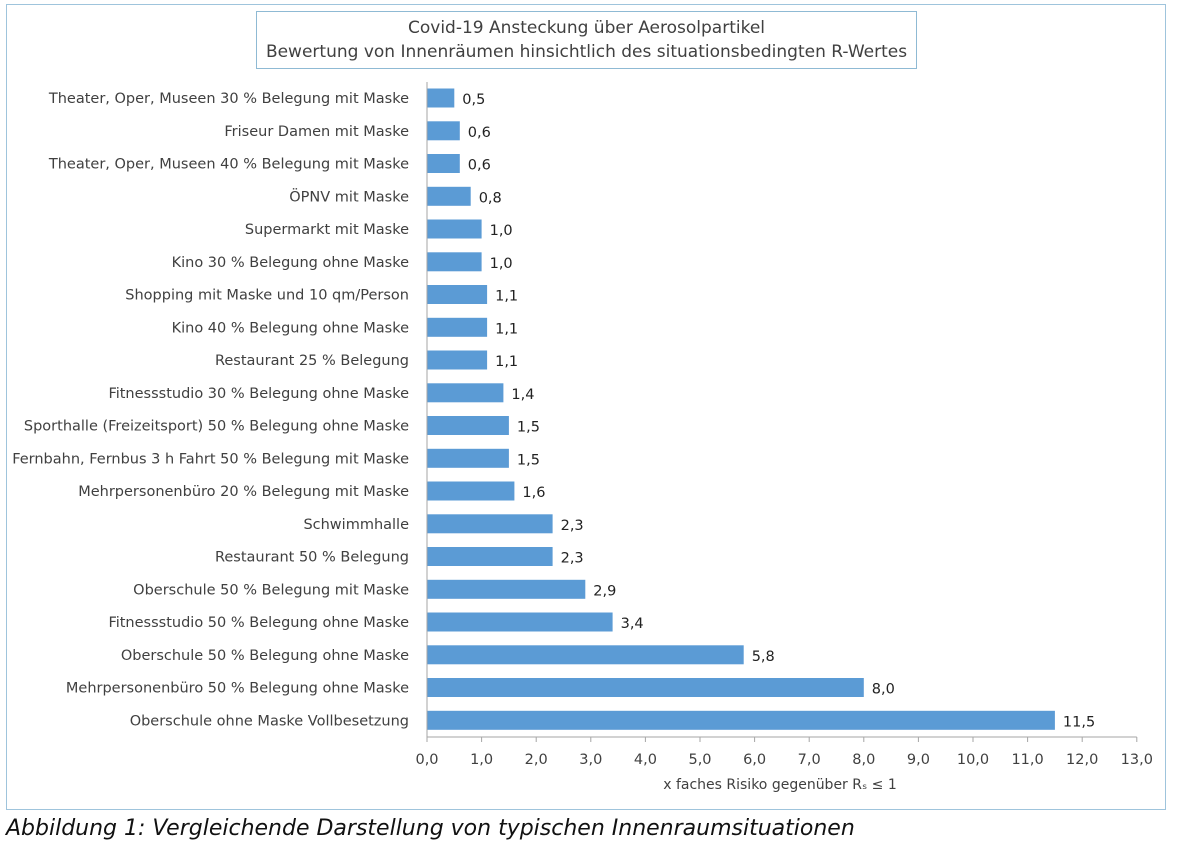 The width and height of the screenshot is (1185, 848). Describe the element at coordinates (290, 263) in the screenshot. I see `category-label: Kino 30 % Belegung ohne Maske` at that location.